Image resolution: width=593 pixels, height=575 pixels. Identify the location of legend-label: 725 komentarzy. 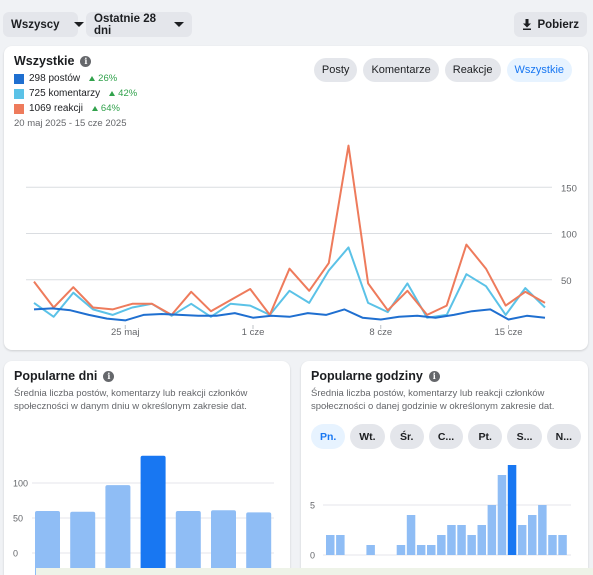
(65, 93).